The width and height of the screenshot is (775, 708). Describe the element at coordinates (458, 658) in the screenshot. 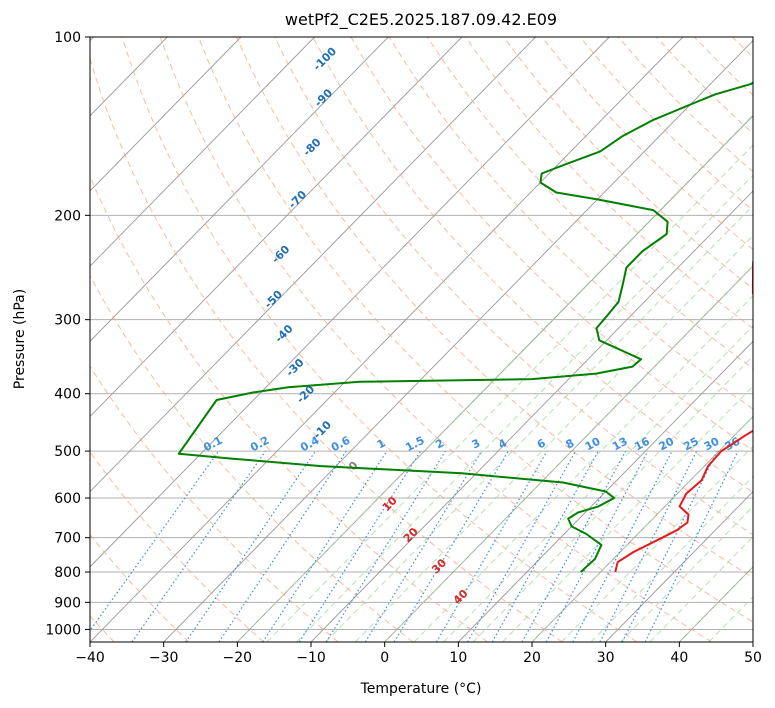

I see `x-tick-label: 10` at that location.